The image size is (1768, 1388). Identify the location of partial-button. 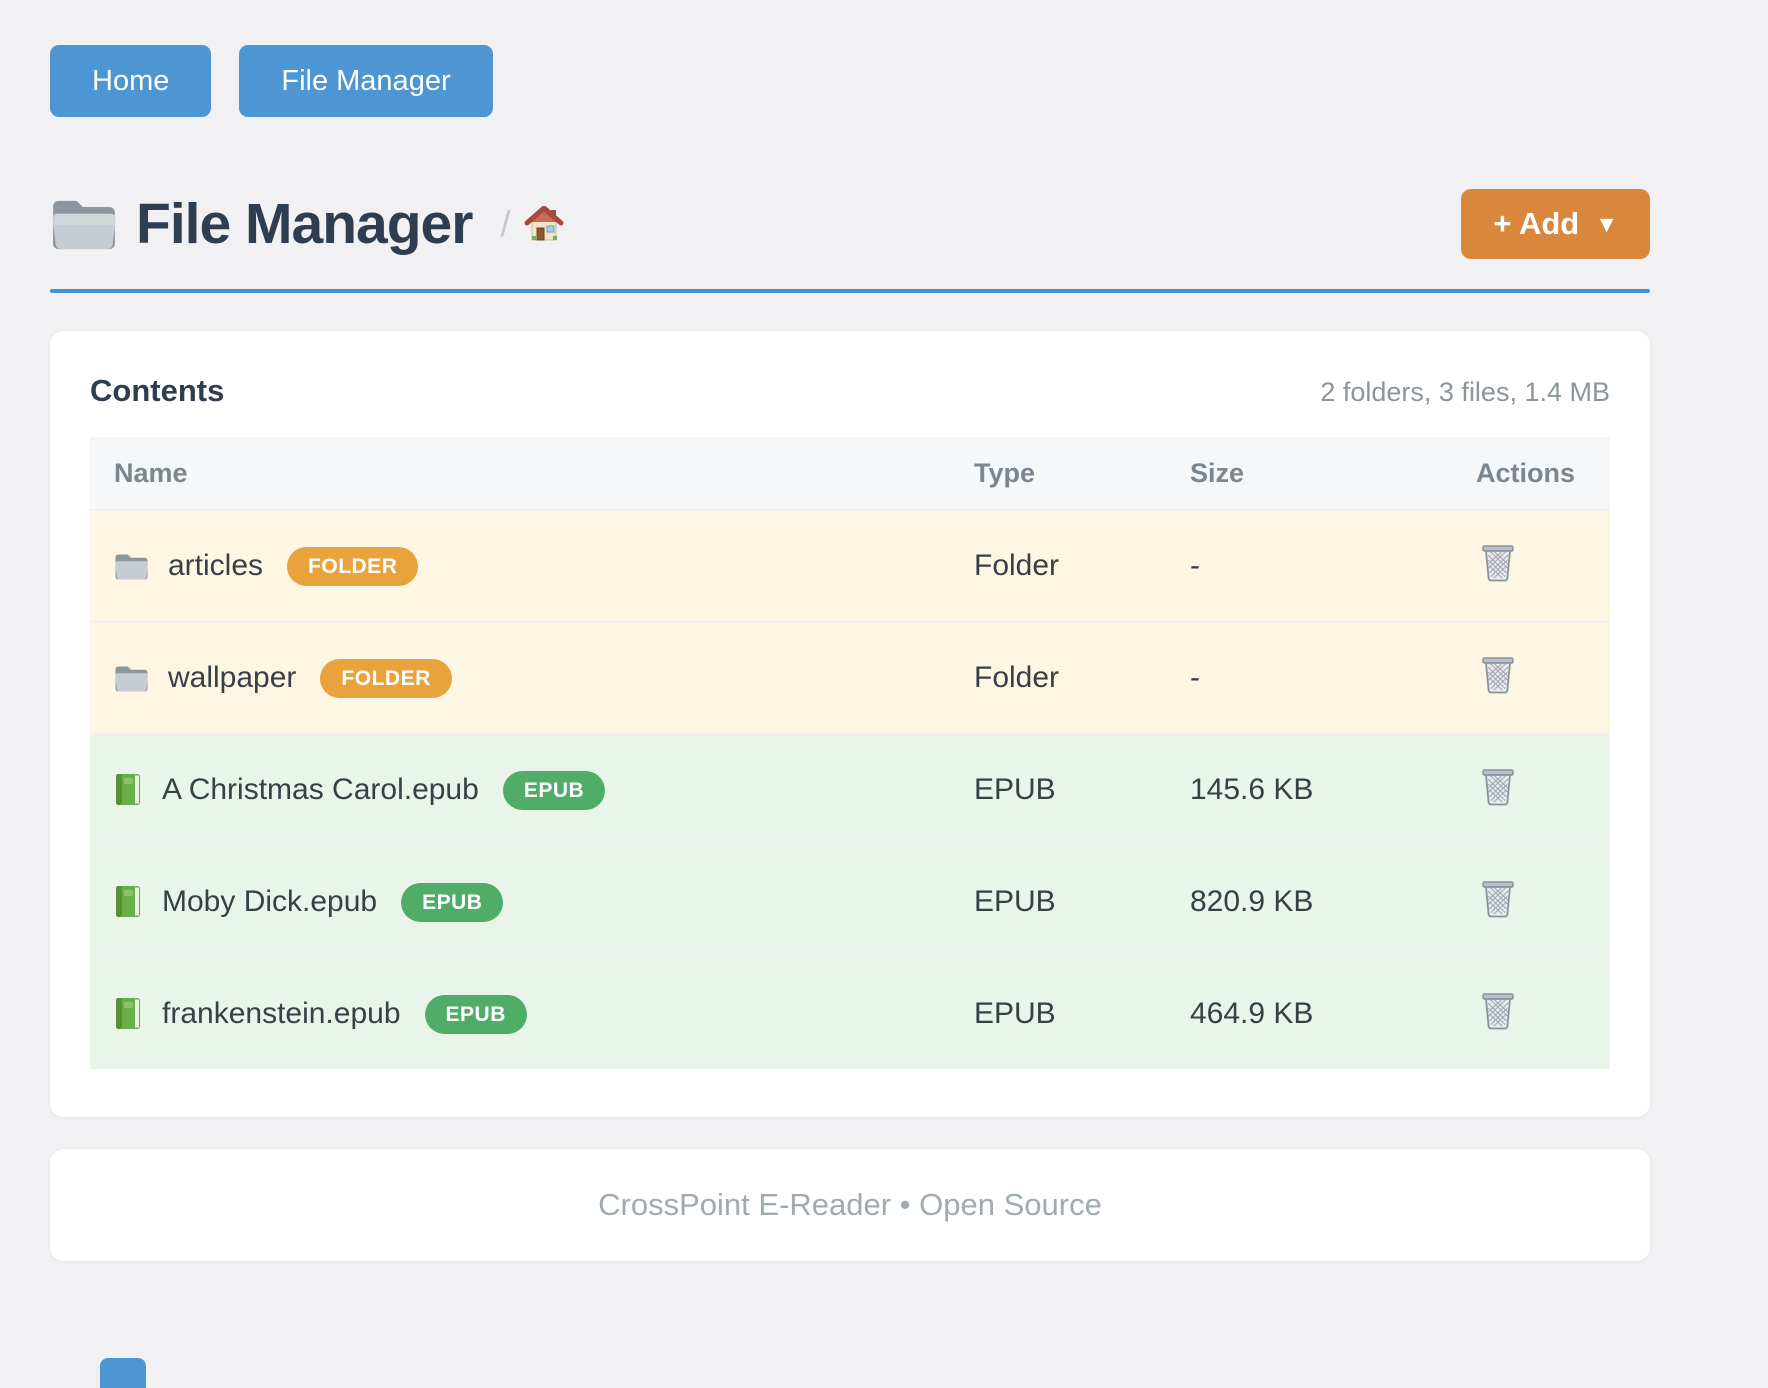
(123, 1373).